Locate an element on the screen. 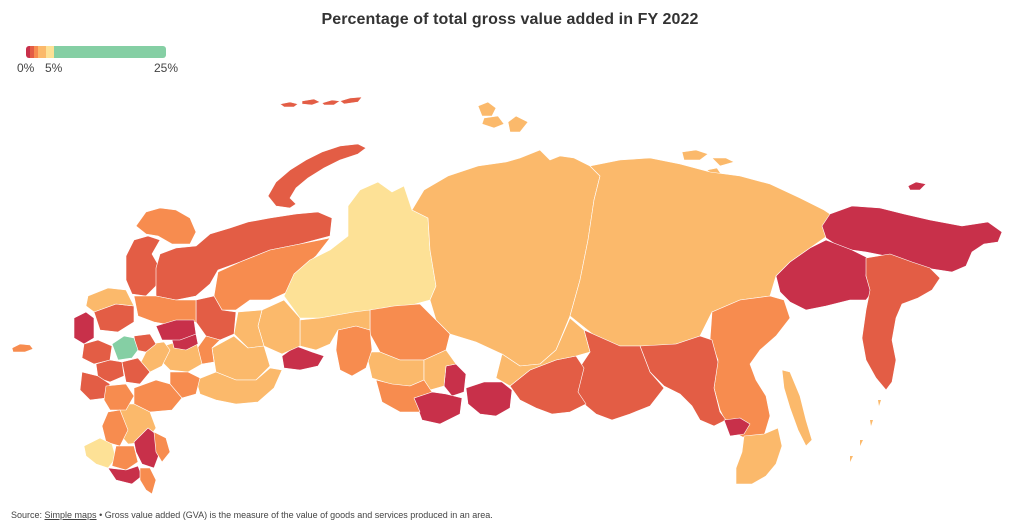 The width and height of the screenshot is (1020, 532). legend-label-max: 25% is located at coordinates (166, 68).